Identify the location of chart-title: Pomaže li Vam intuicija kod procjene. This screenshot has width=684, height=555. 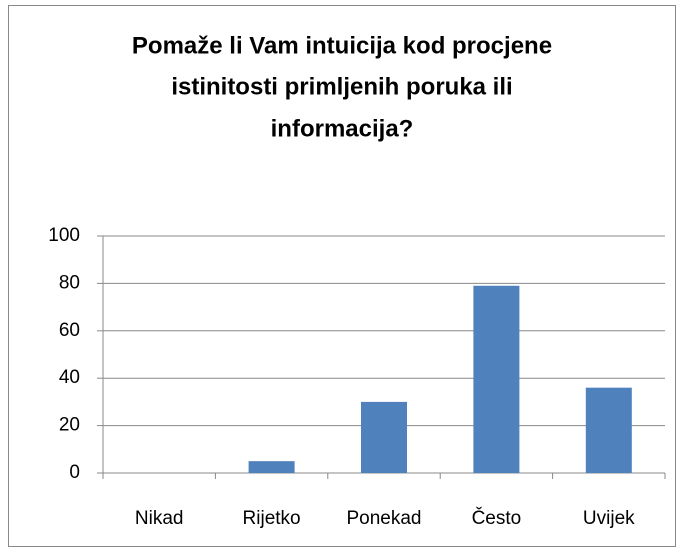
(342, 45).